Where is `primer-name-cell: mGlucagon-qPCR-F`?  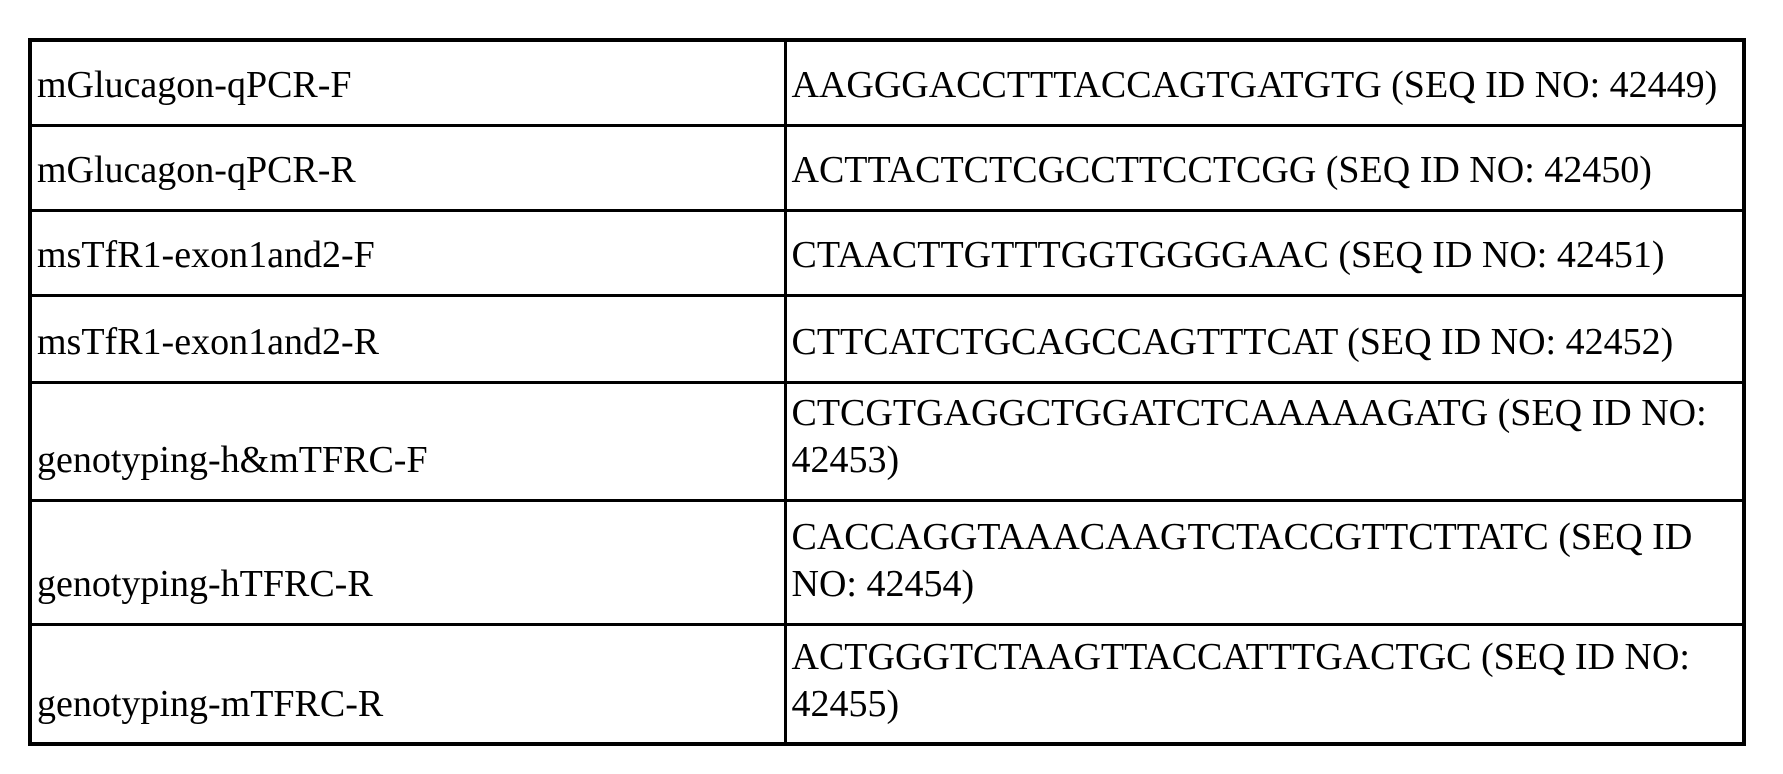
primer-name-cell: mGlucagon-qPCR-F is located at coordinates (407, 82).